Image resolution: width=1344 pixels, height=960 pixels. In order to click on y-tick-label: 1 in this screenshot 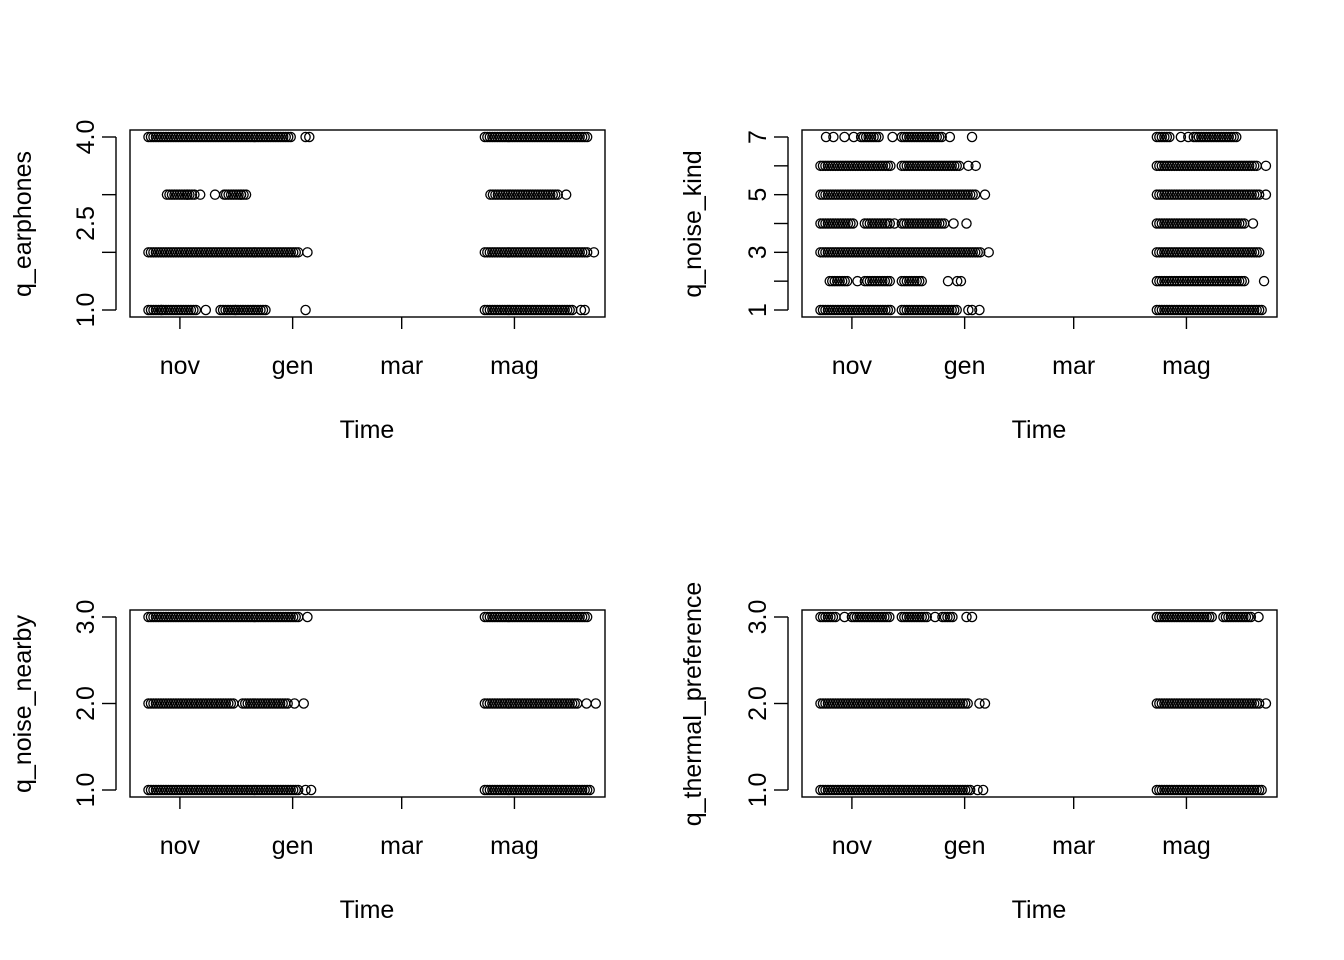, I will do `click(758, 310)`.